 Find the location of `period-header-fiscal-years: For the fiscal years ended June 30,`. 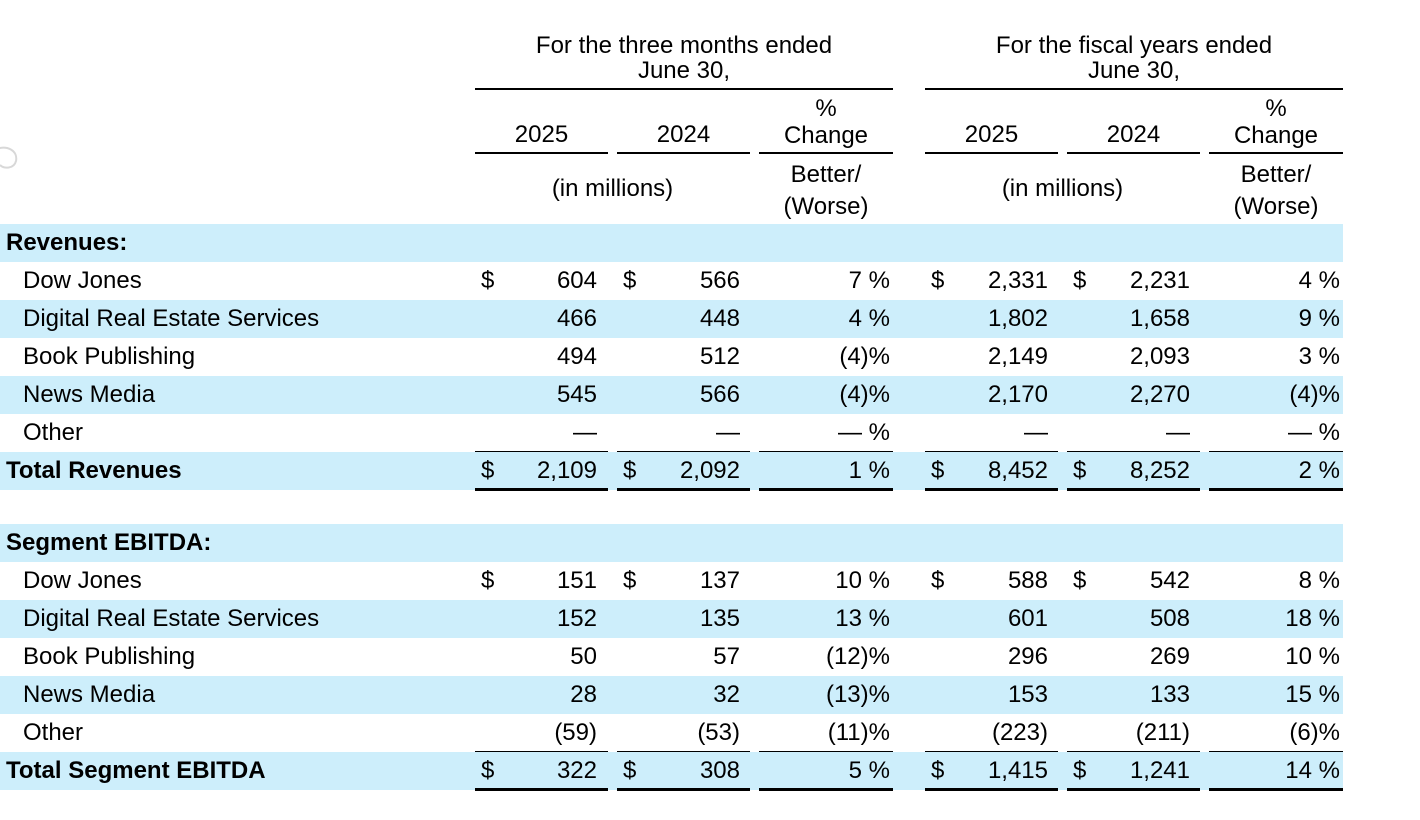

period-header-fiscal-years: For the fiscal years ended June 30, is located at coordinates (1134, 58).